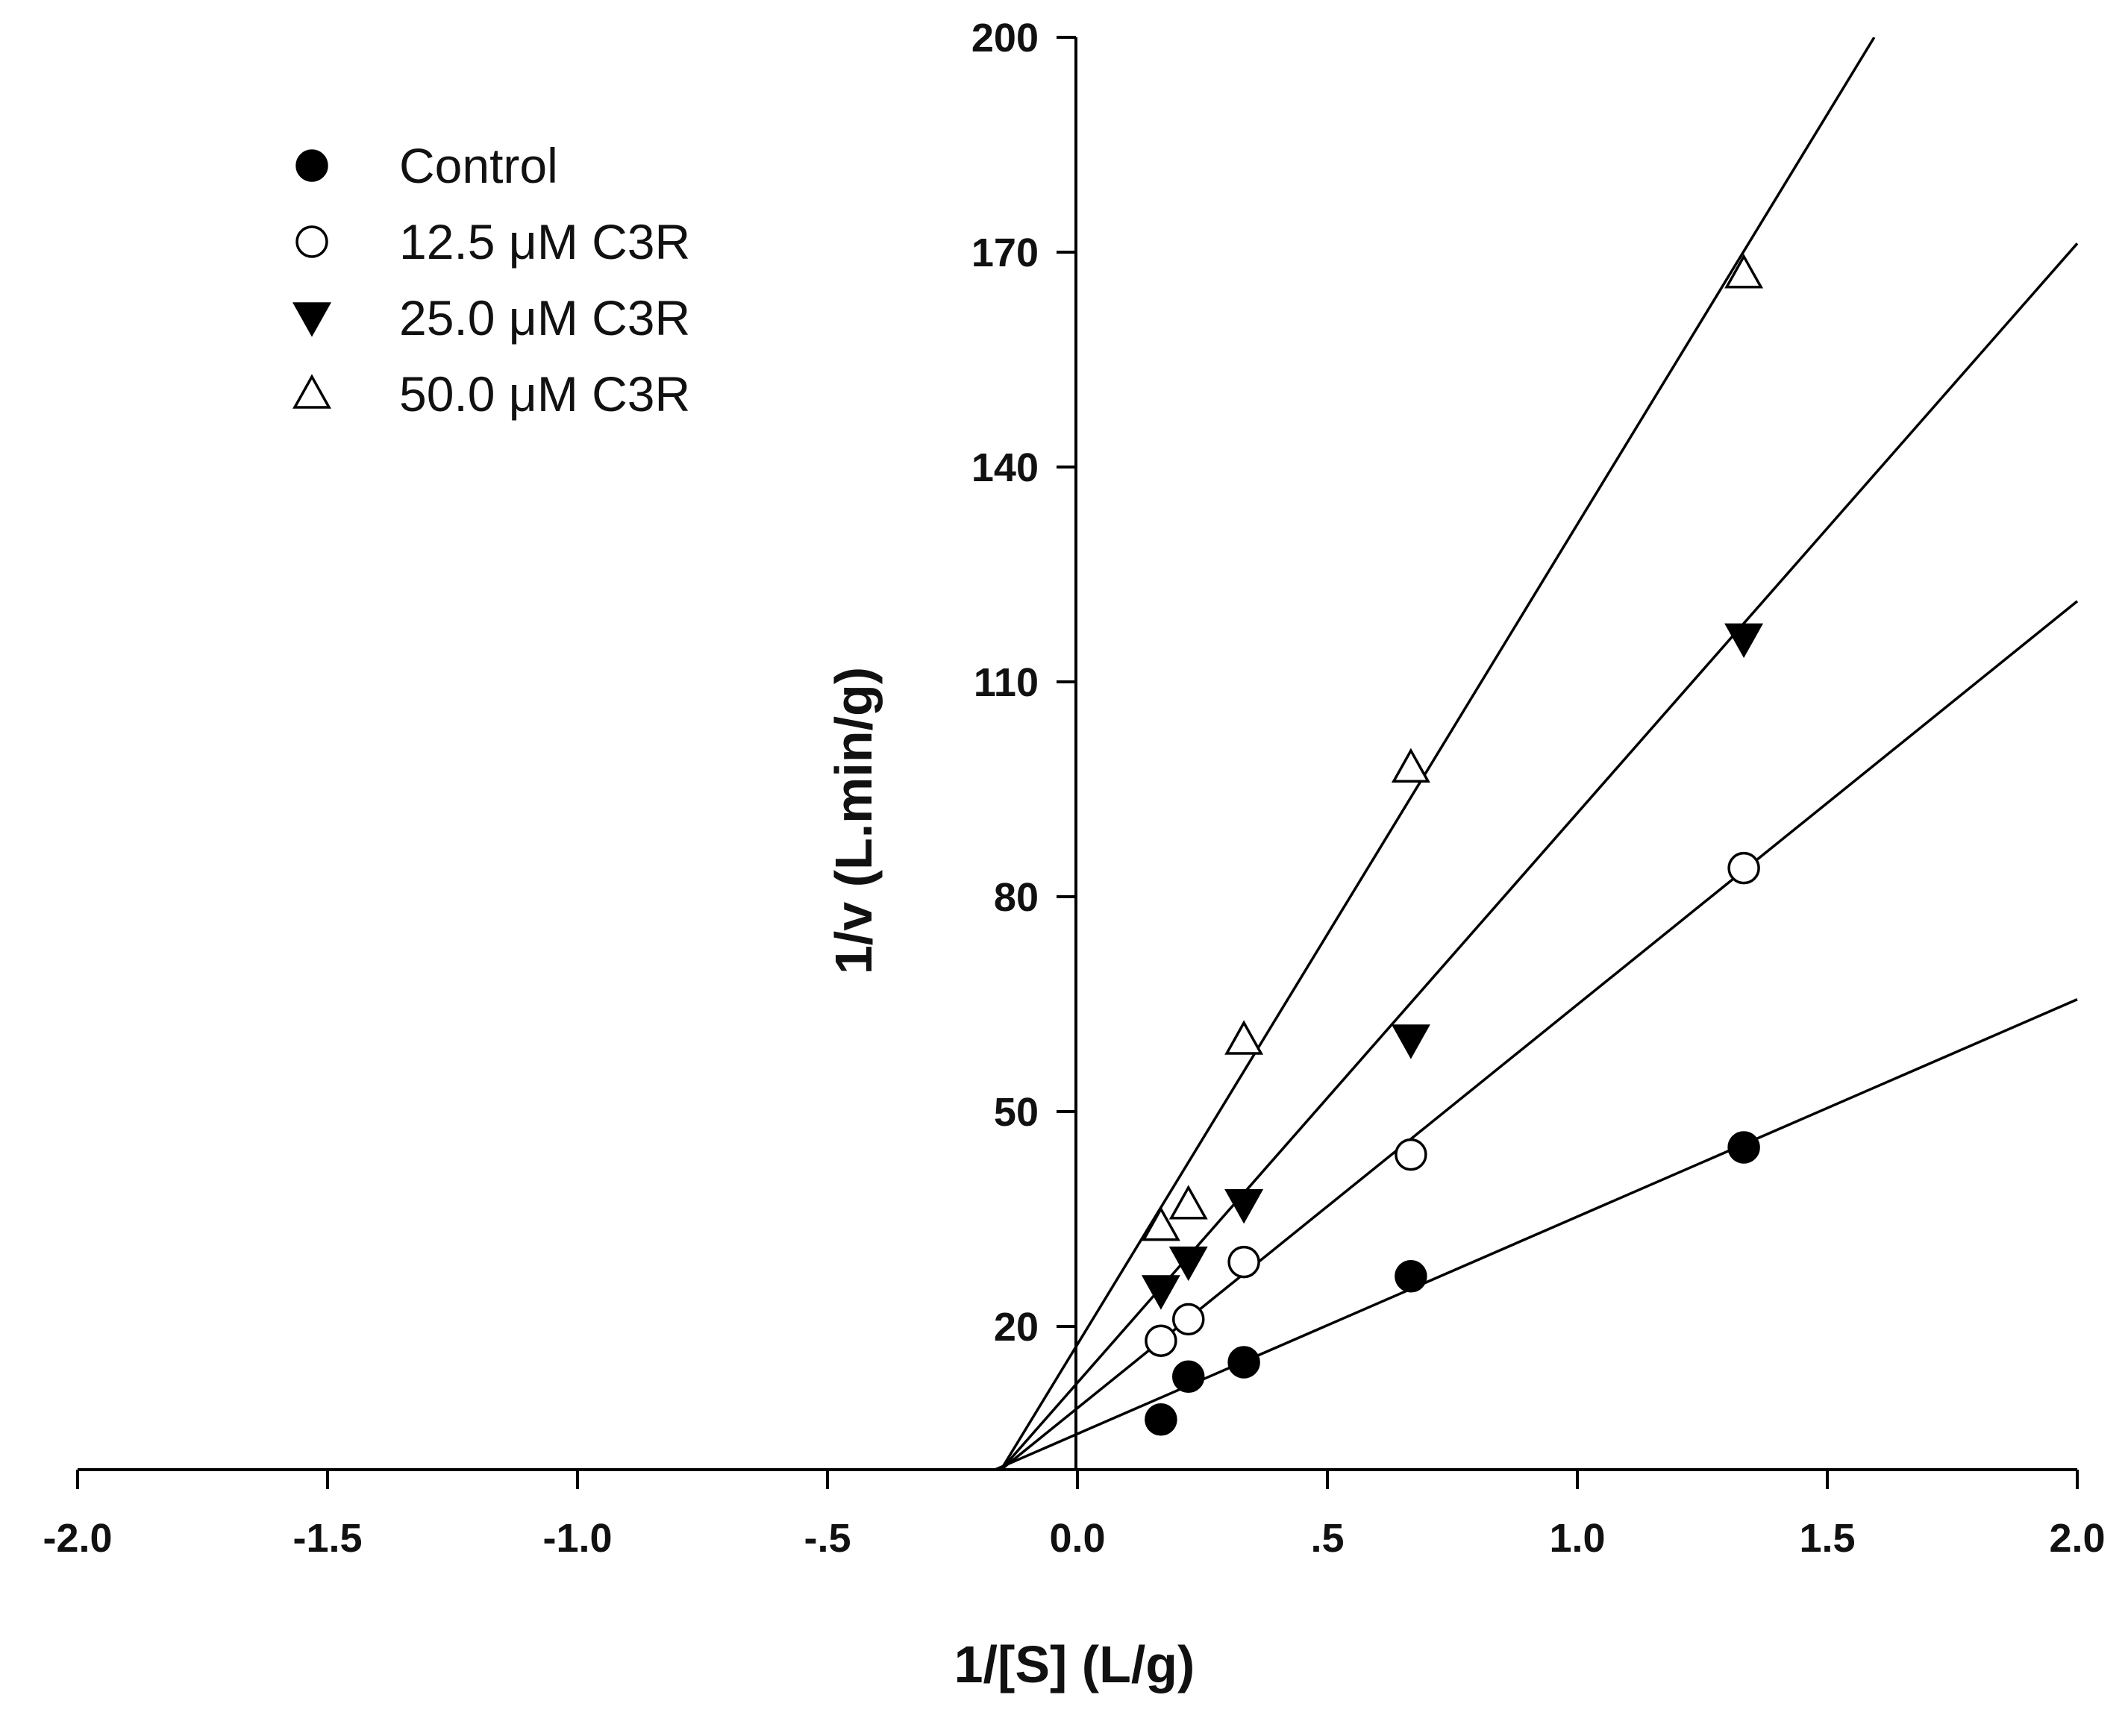 This screenshot has height=1736, width=2128. Describe the element at coordinates (77, 1539) in the screenshot. I see `x-tick-label: -2.0` at that location.